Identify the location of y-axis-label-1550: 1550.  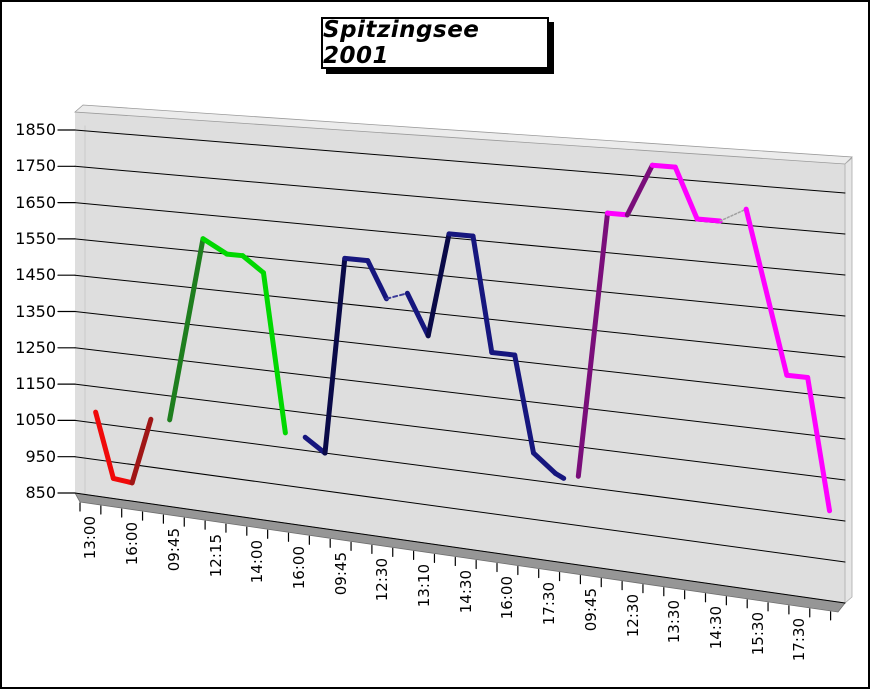
(35, 238).